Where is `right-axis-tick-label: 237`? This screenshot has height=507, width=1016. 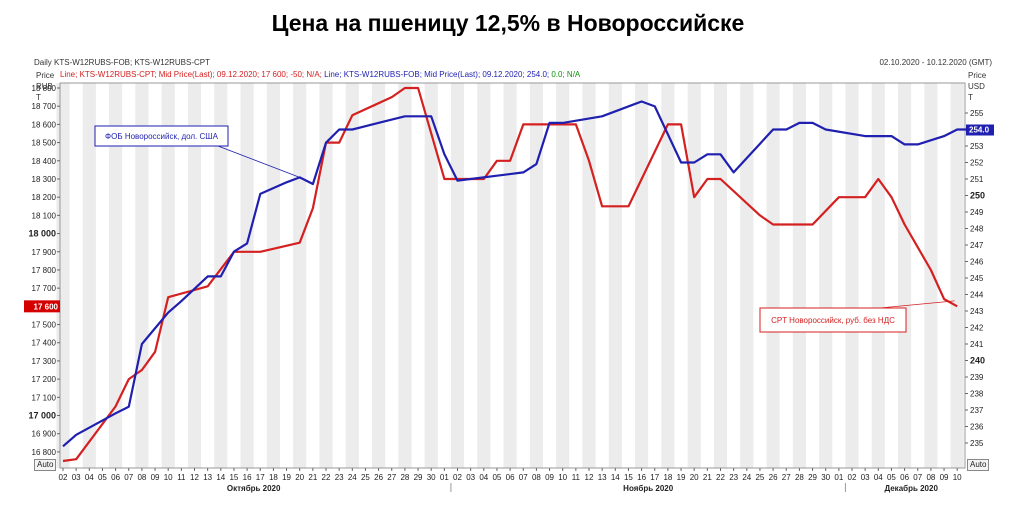 right-axis-tick-label: 237 is located at coordinates (977, 410).